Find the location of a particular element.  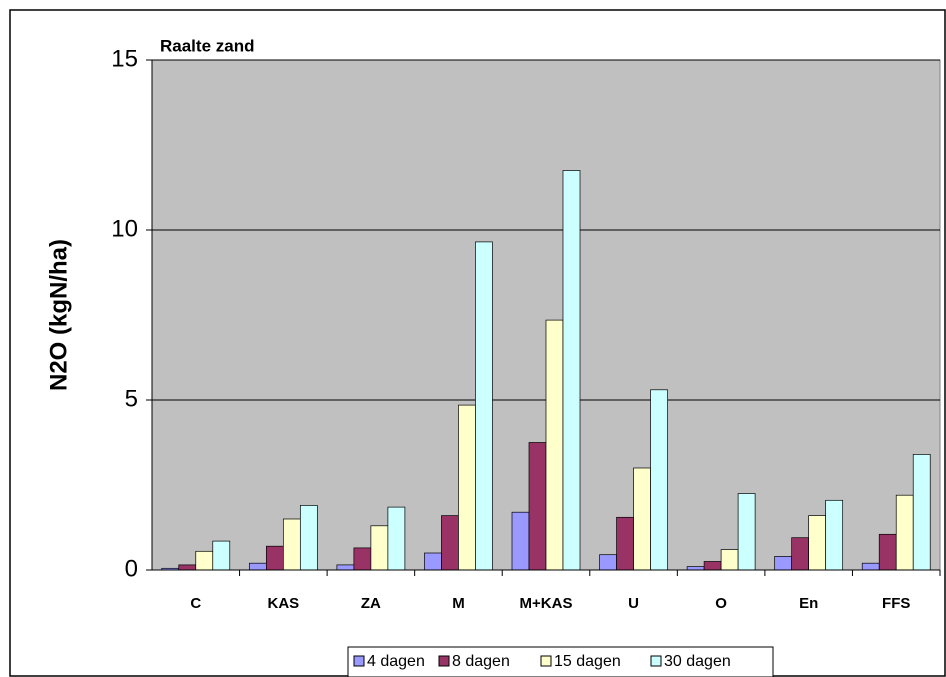

x-tick-label: M+KAS is located at coordinates (546, 603).